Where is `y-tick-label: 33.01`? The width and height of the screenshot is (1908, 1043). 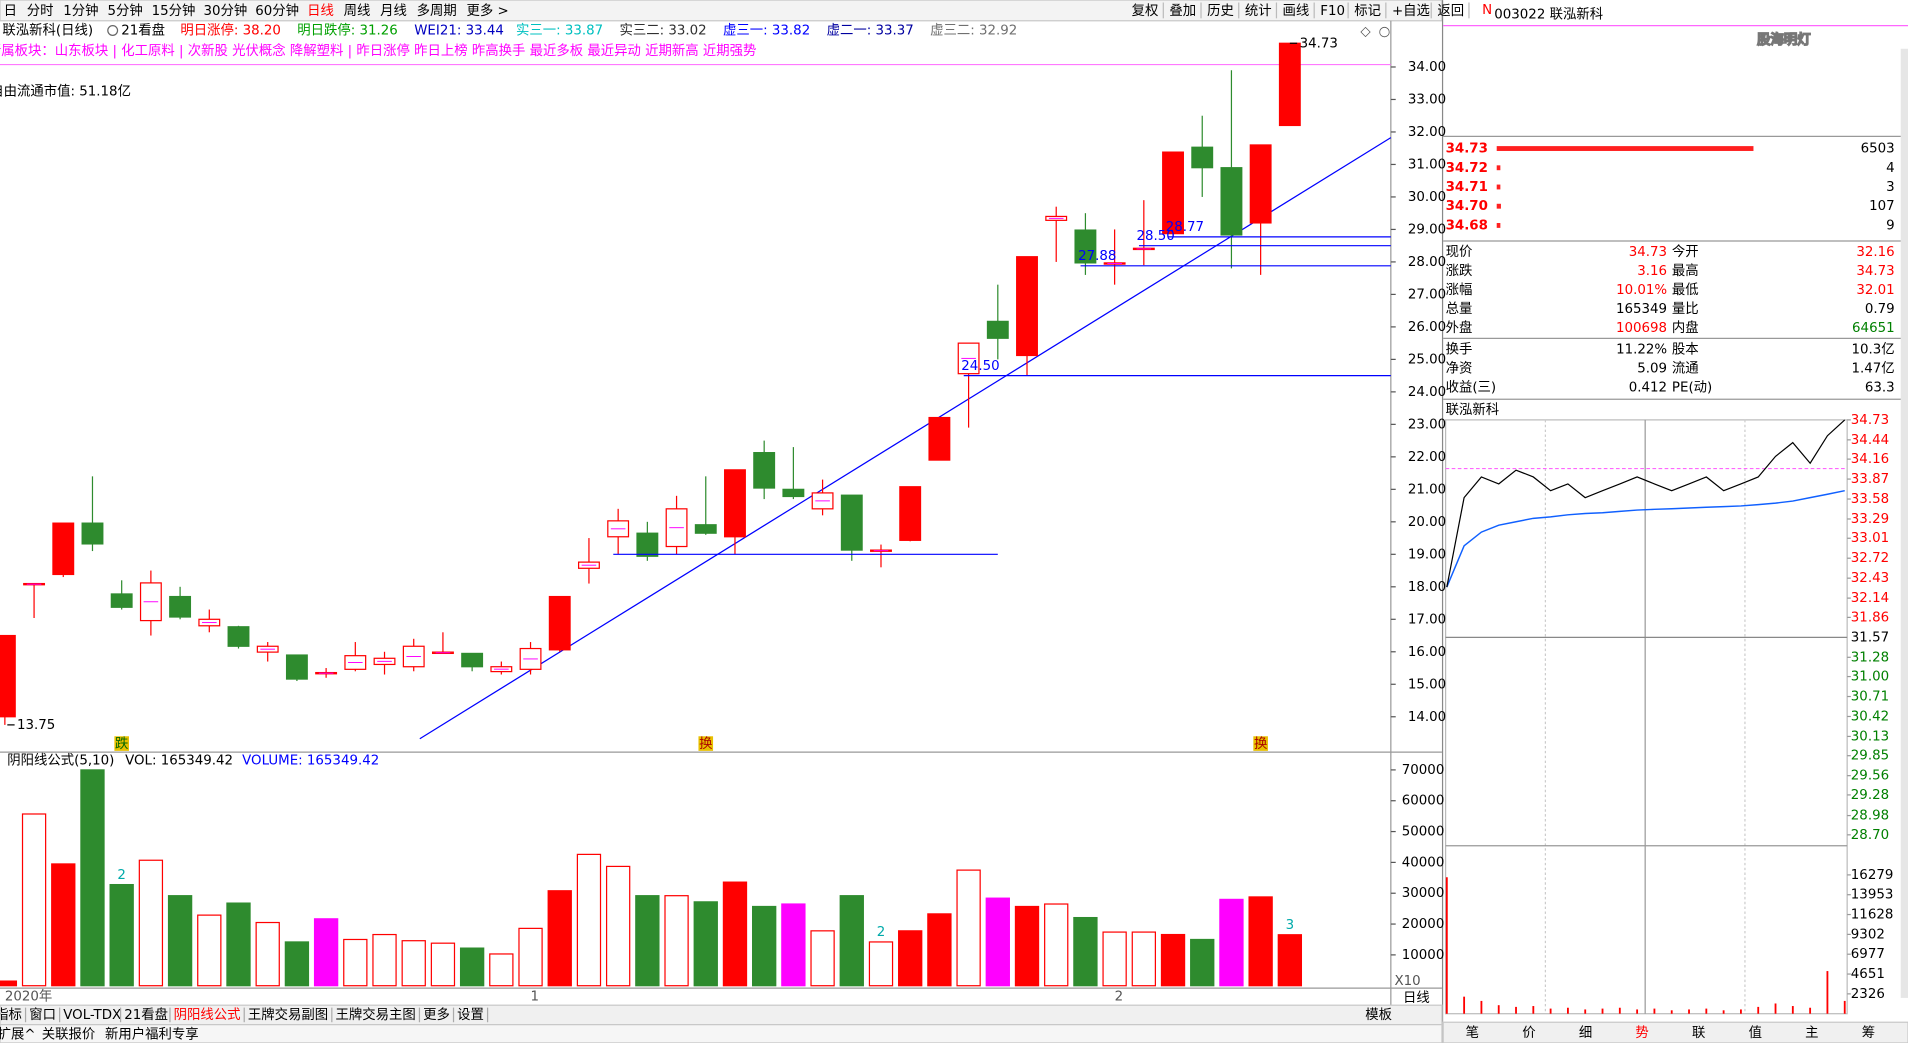 y-tick-label: 33.01 is located at coordinates (1870, 538).